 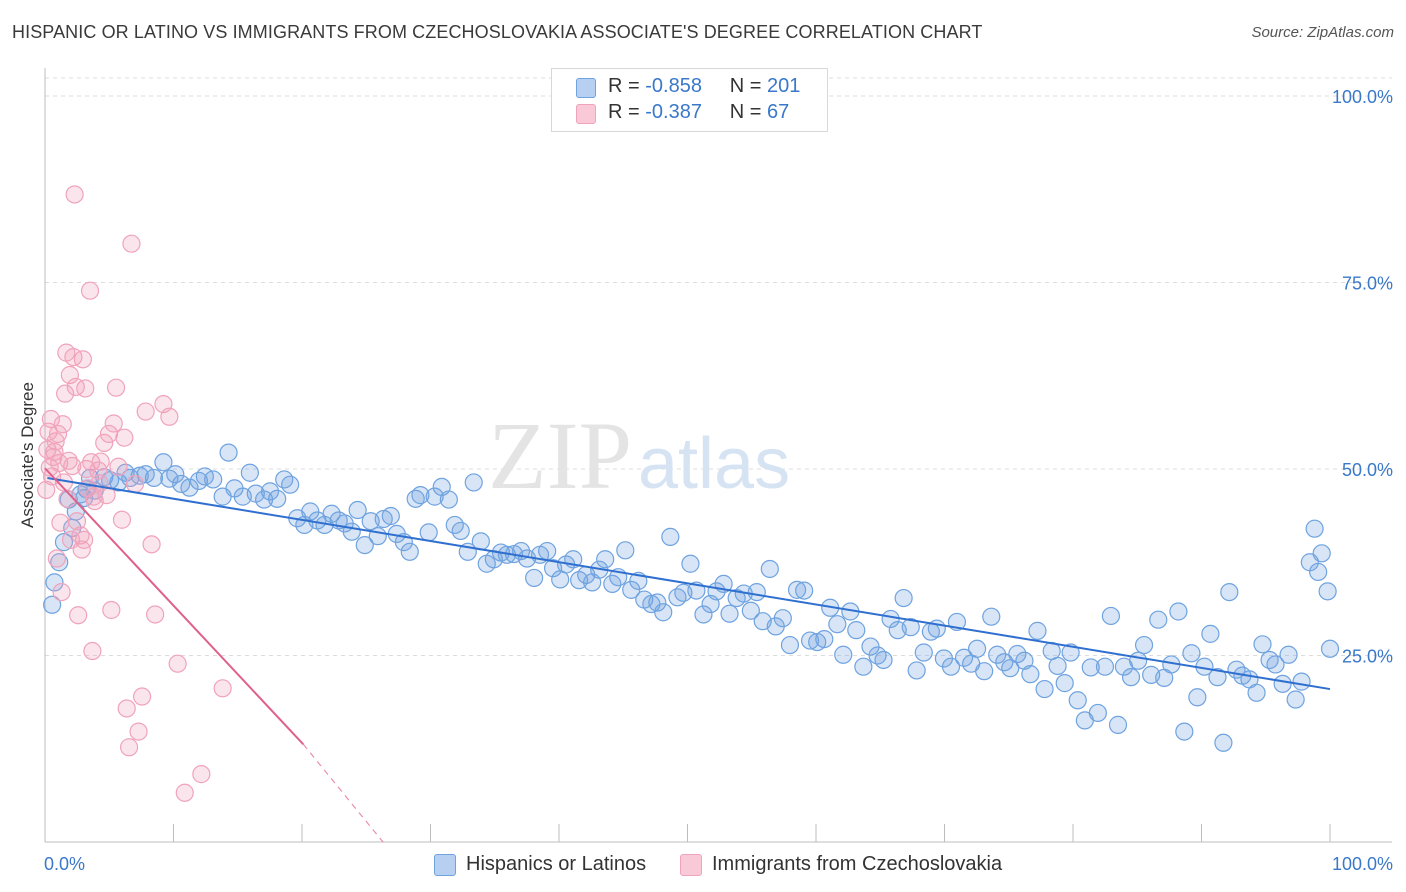 I want to click on correlation-legend: R = -0.858 N = 201 R = -0.387 N = 67, so click(x=689, y=100).